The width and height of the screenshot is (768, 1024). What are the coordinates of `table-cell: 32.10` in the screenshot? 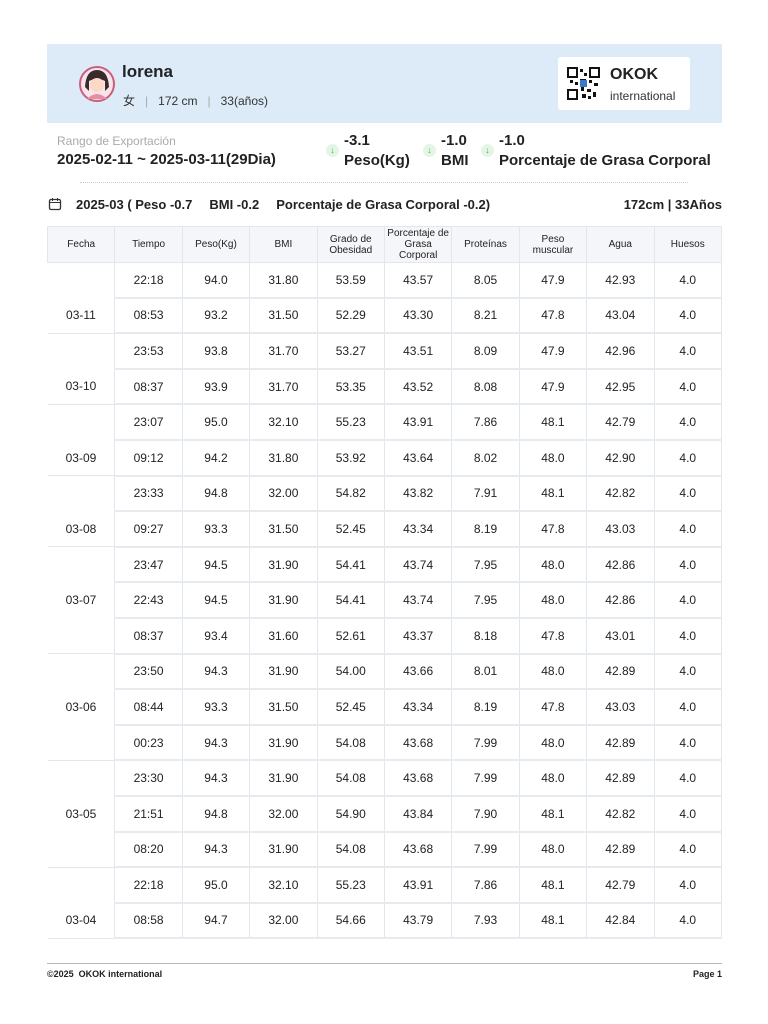 It's located at (283, 885).